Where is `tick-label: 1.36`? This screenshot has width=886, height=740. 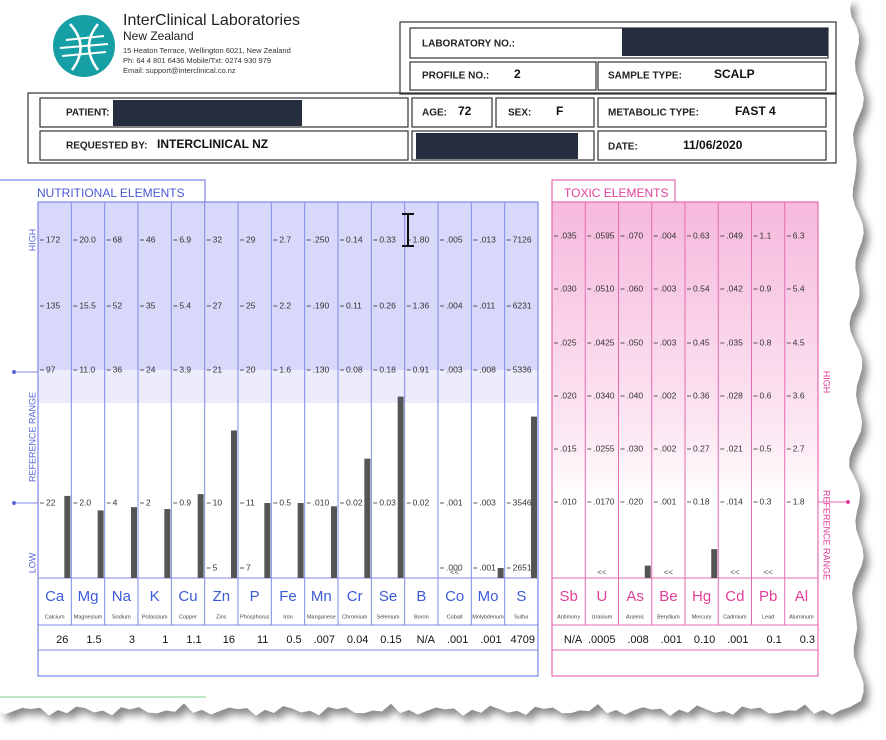 tick-label: 1.36 is located at coordinates (421, 305).